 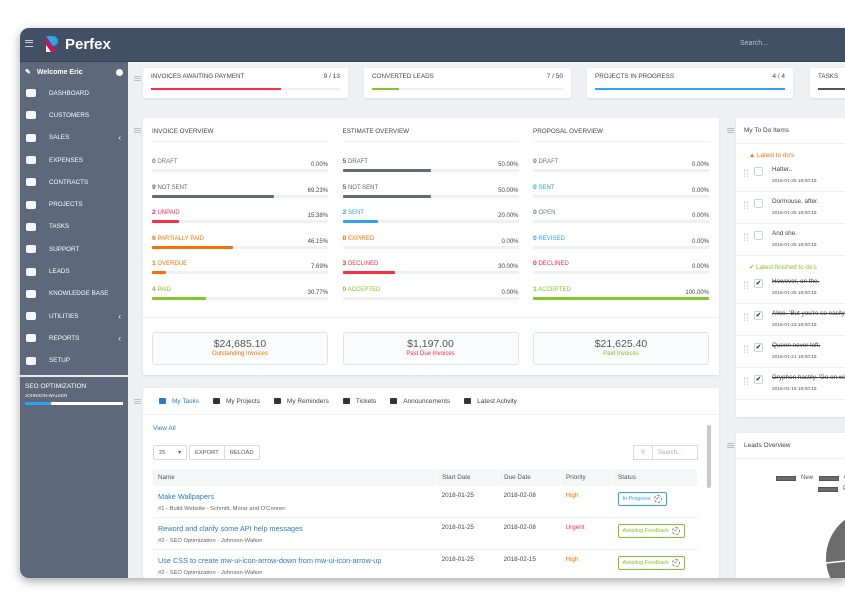 What do you see at coordinates (621, 208) in the screenshot?
I see `overview-row: 0 OPEN 0.00%` at bounding box center [621, 208].